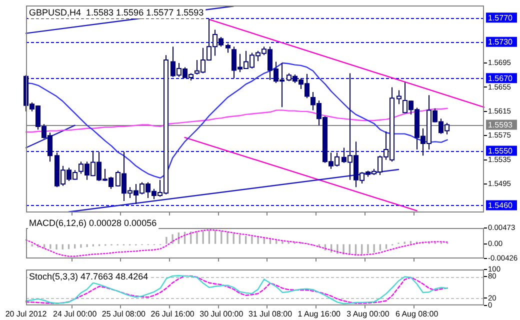 The height and width of the screenshot is (320, 520). What do you see at coordinates (172, 313) in the screenshot?
I see `x-tick-label: 26 Jul 16:00` at bounding box center [172, 313].